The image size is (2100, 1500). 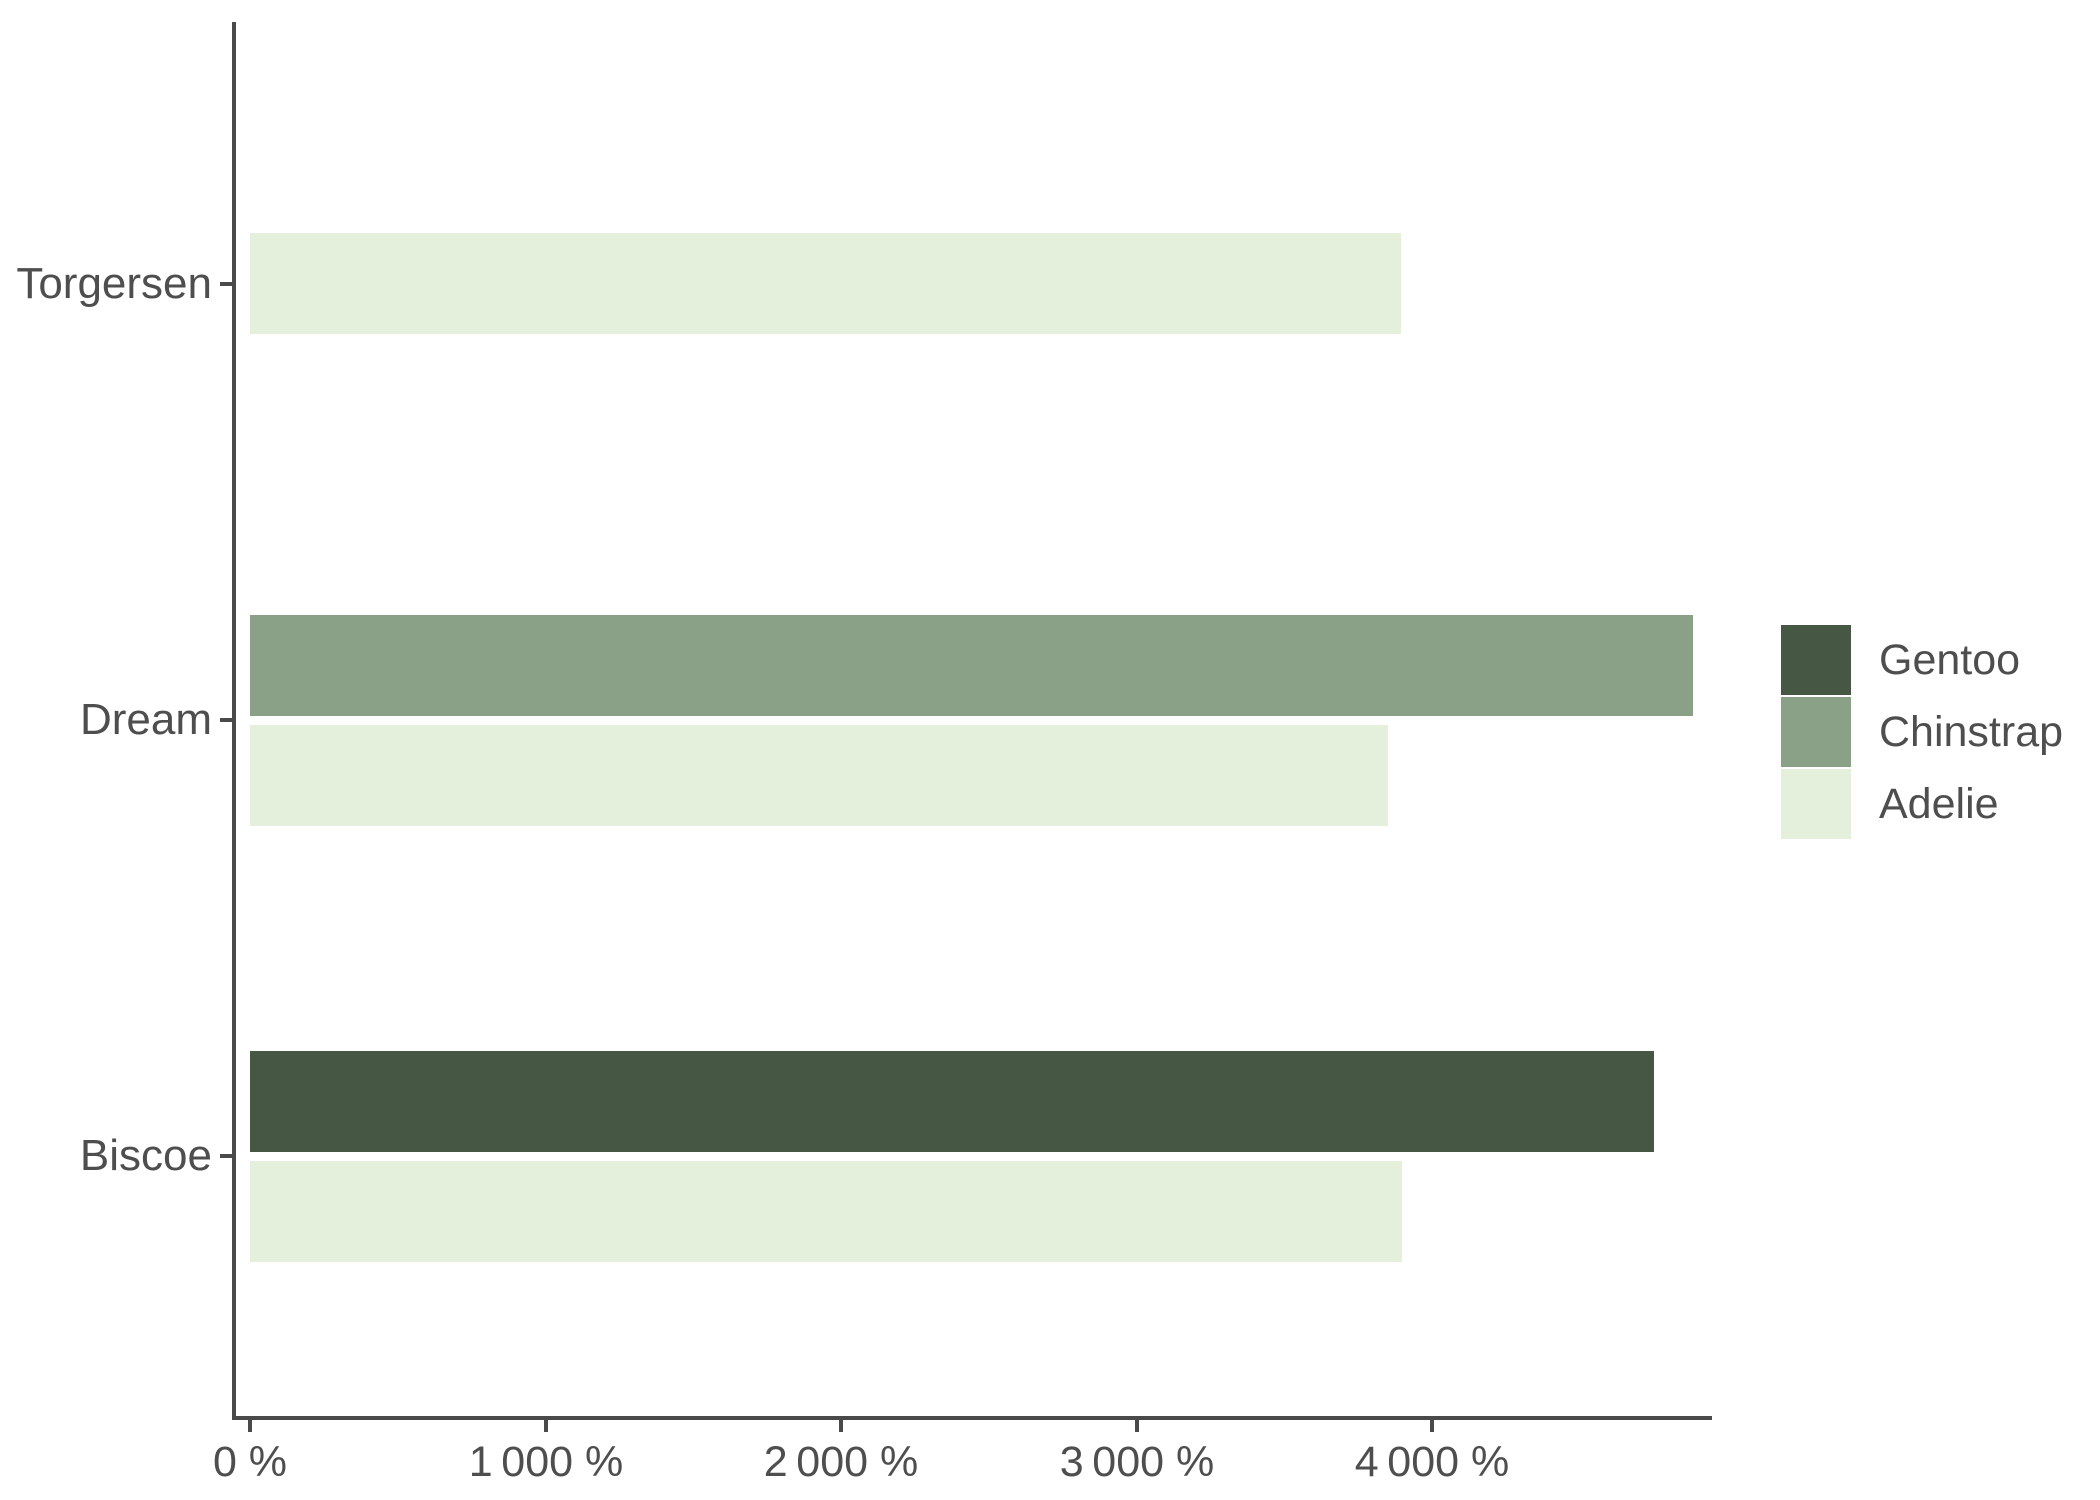 I want to click on y-tick-dream, so click(x=226, y=720).